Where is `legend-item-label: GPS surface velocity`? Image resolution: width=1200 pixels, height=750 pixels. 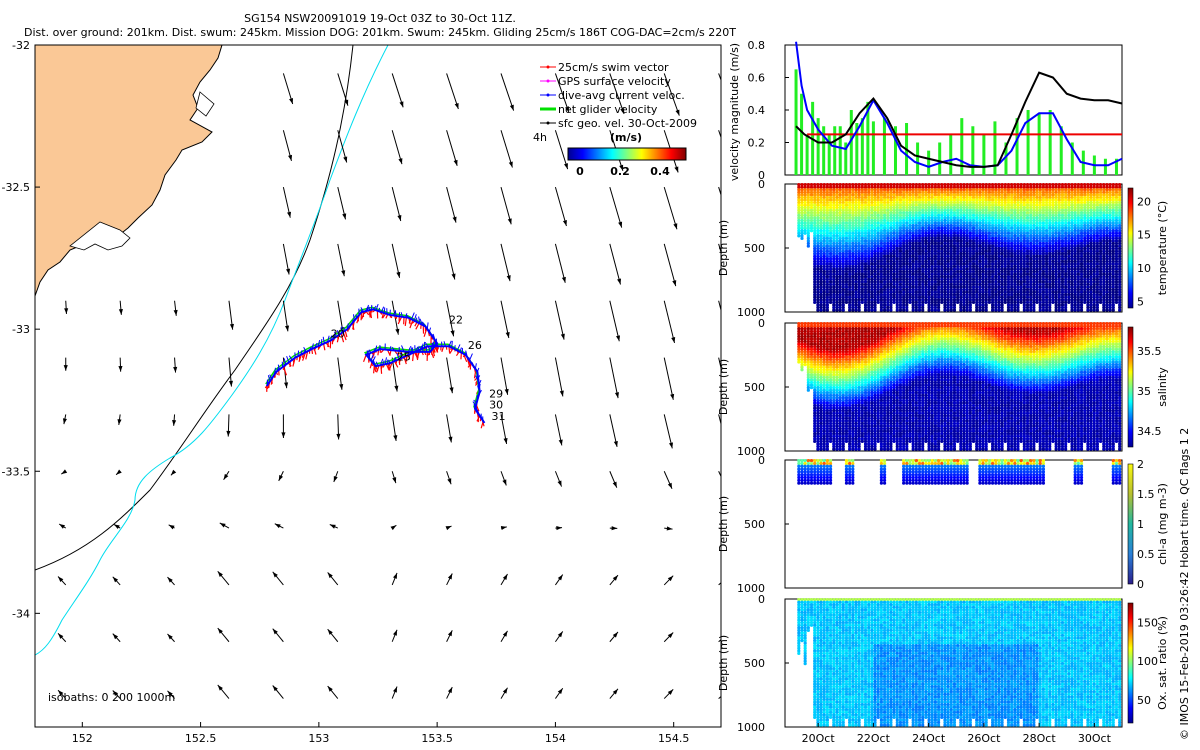
legend-item-label: GPS surface velocity is located at coordinates (614, 81).